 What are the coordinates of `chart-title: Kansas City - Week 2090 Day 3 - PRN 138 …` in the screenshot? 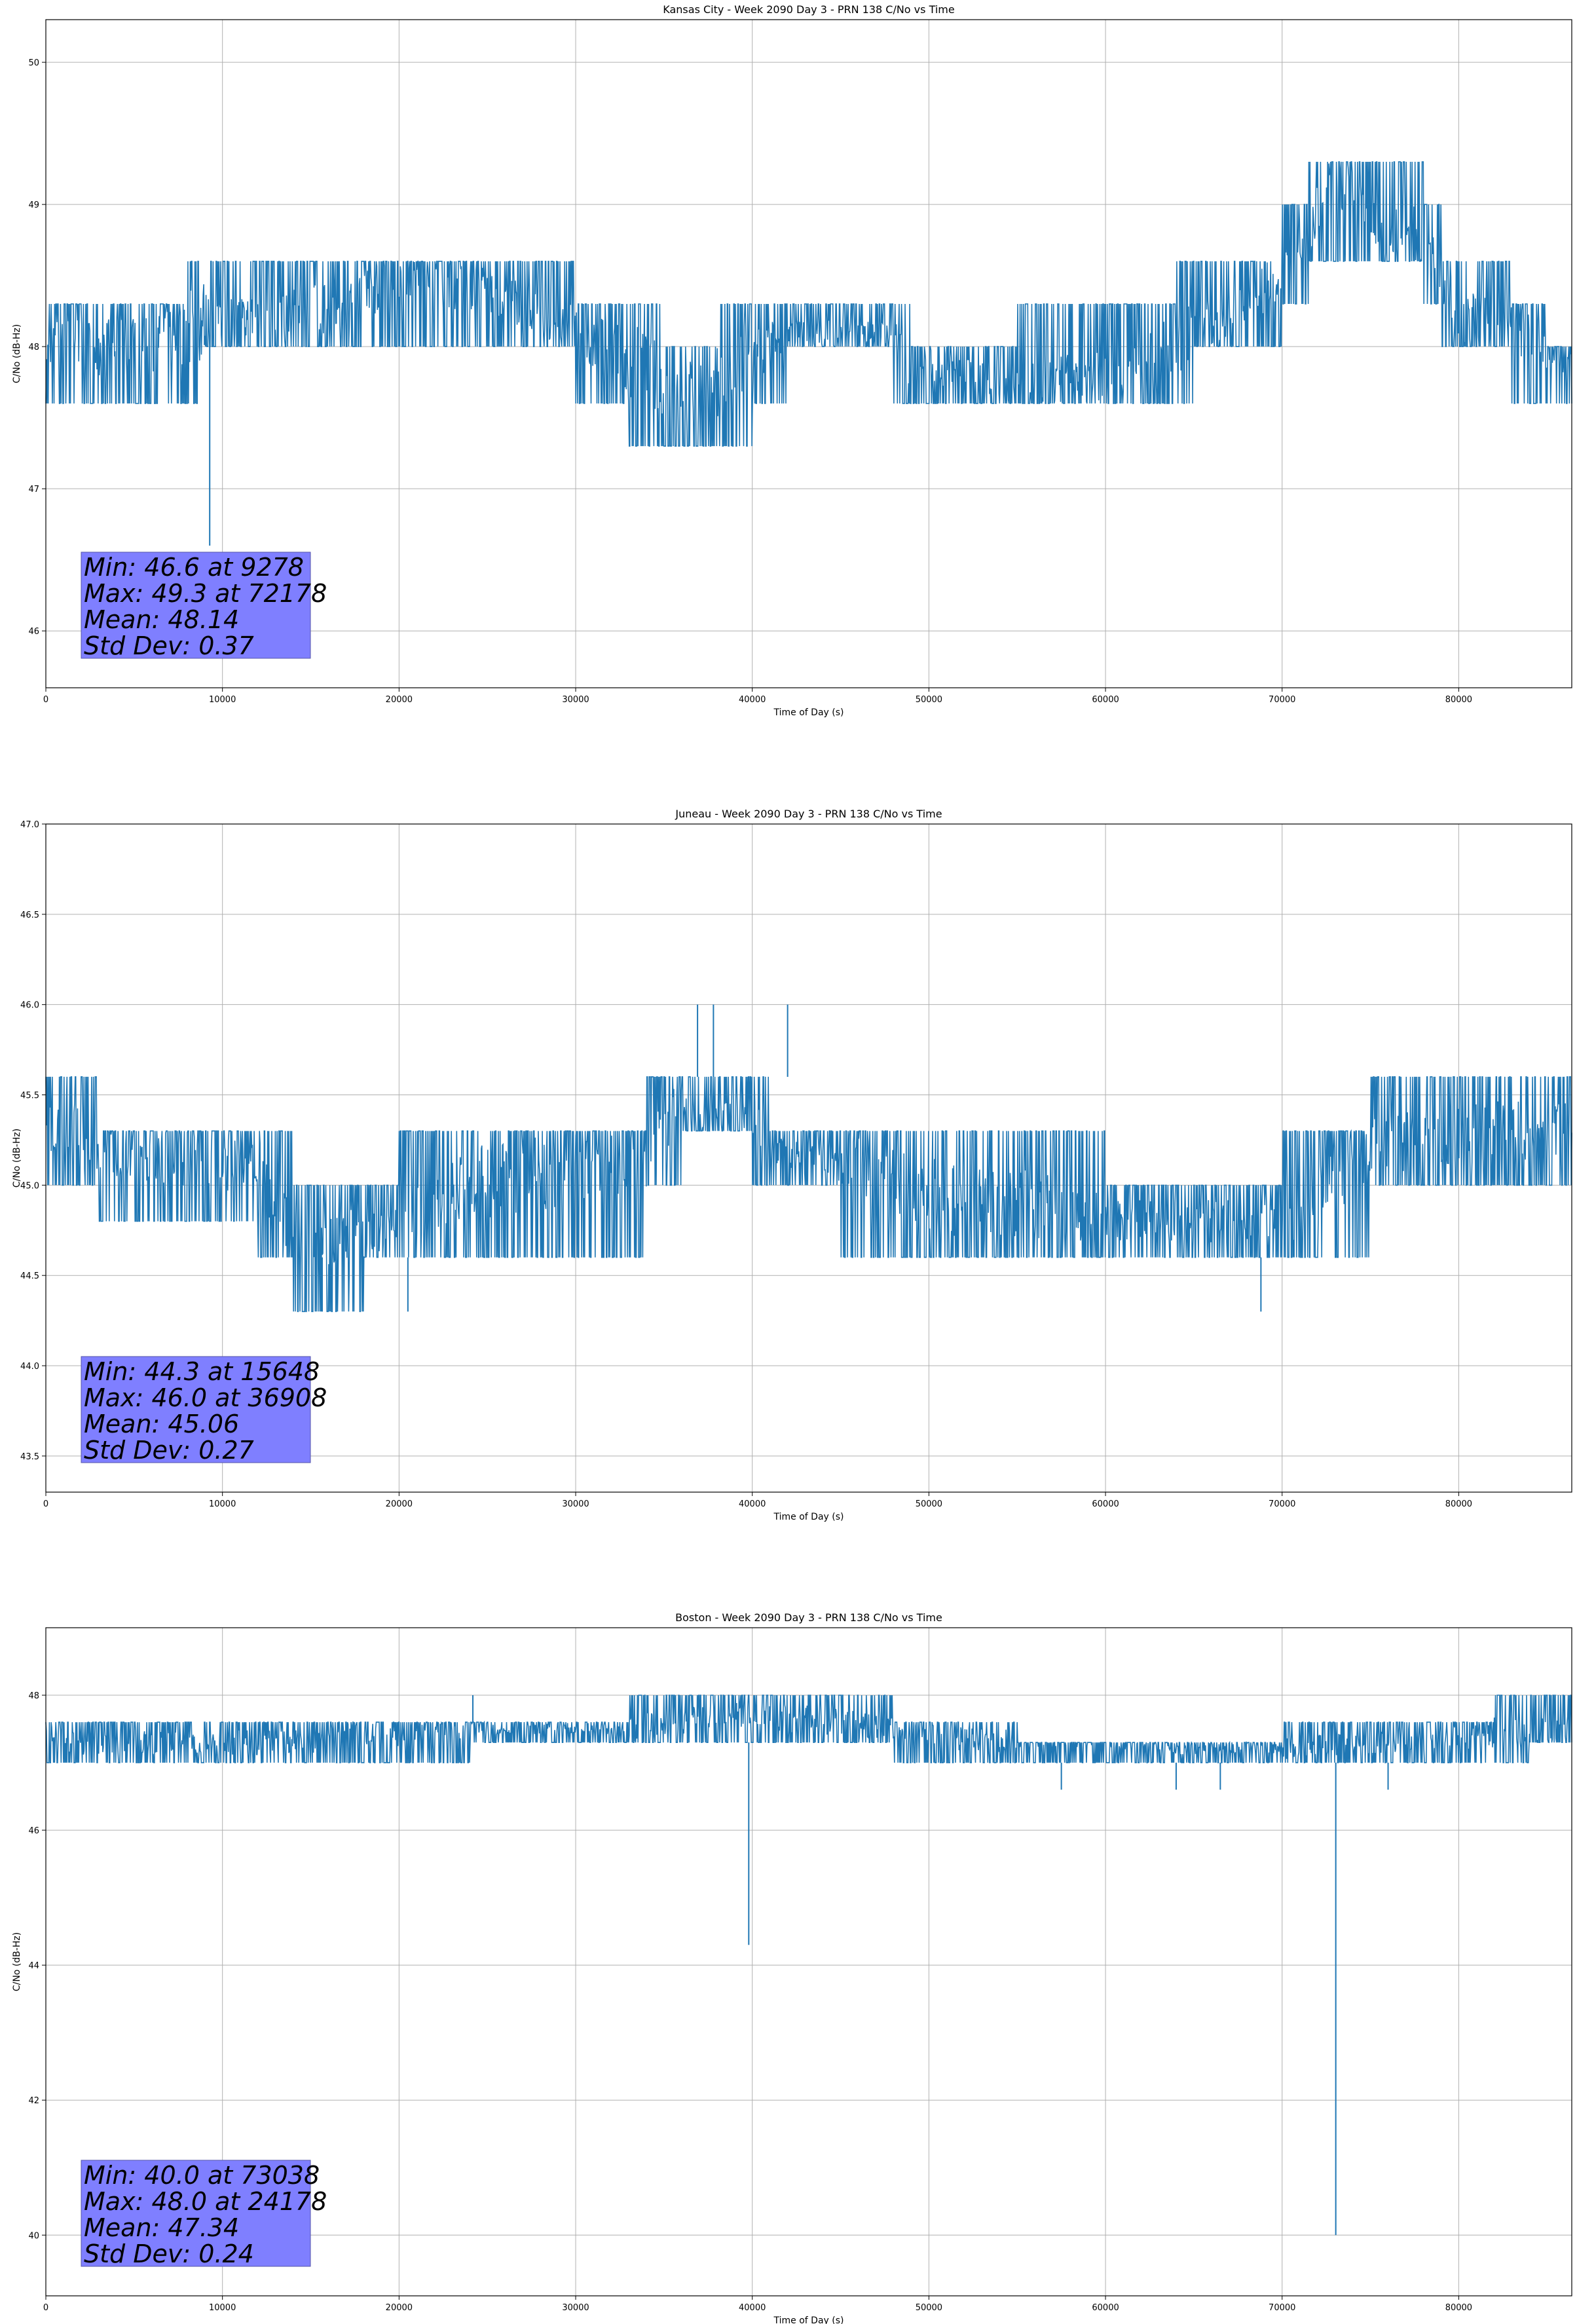 It's located at (808, 9).